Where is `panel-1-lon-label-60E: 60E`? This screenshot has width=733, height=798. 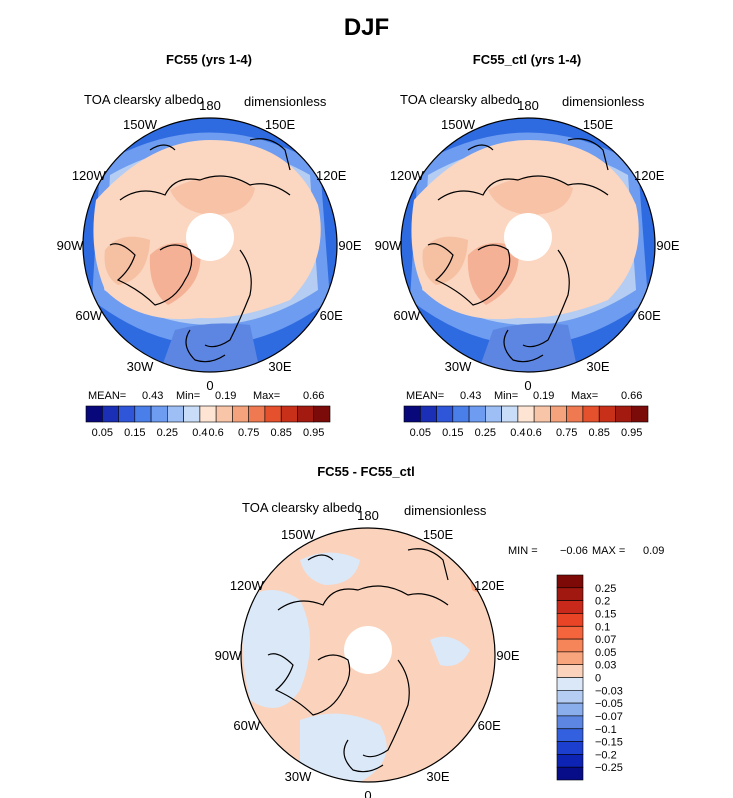
panel-1-lon-label-60E: 60E is located at coordinates (331, 315).